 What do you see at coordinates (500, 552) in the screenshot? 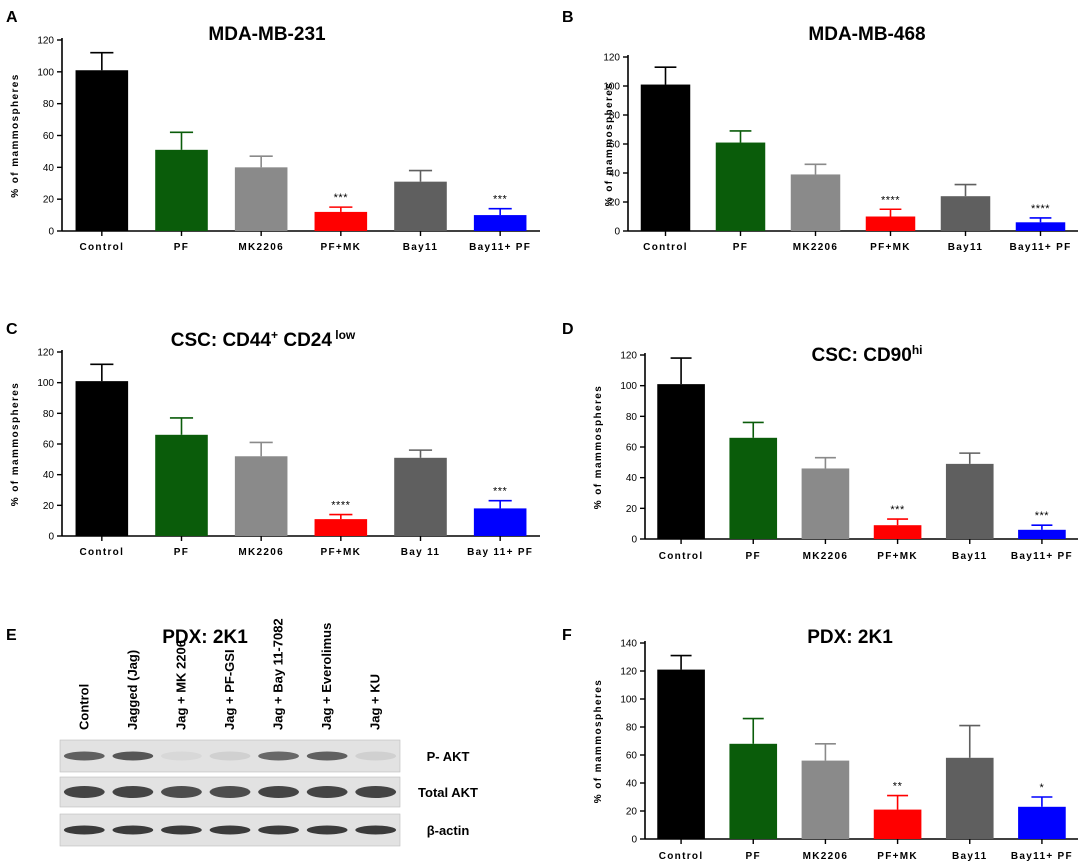
I see `x-tick-label-bay-11-pf: Bay 11+ PF` at bounding box center [500, 552].